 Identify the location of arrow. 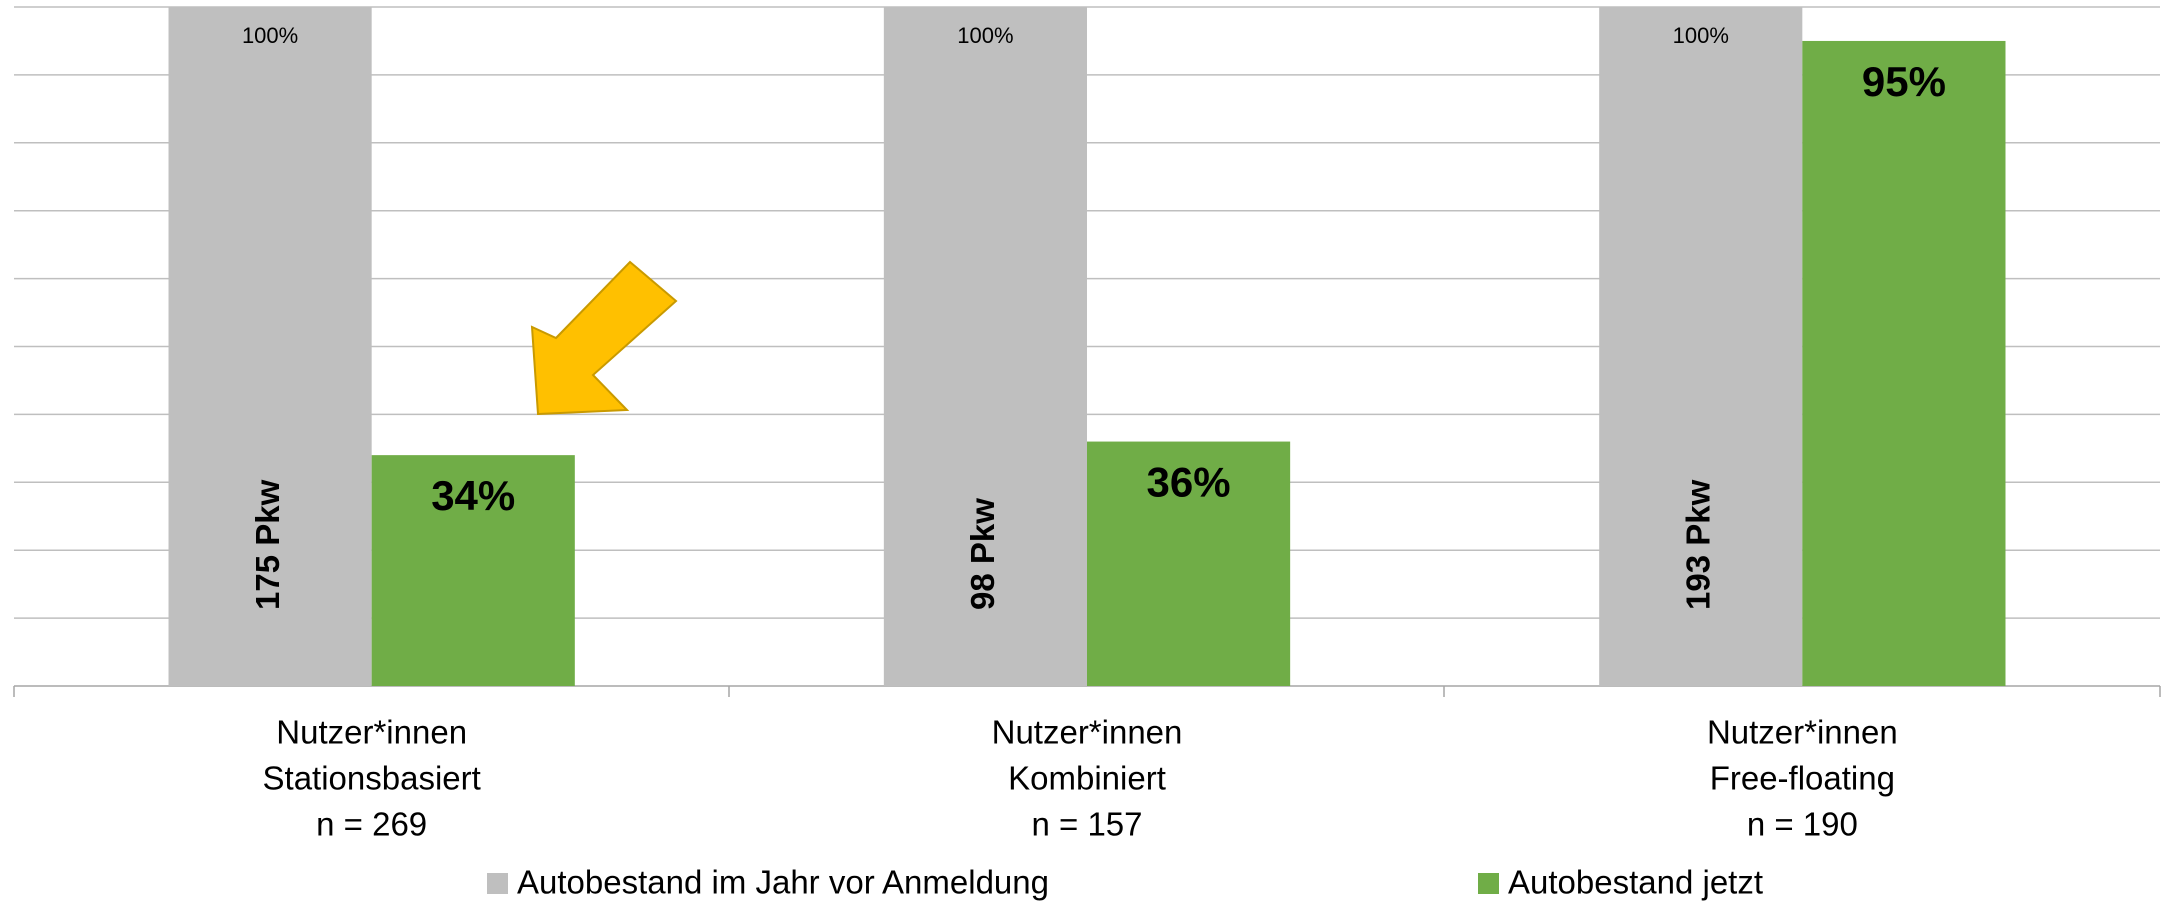
(604, 338).